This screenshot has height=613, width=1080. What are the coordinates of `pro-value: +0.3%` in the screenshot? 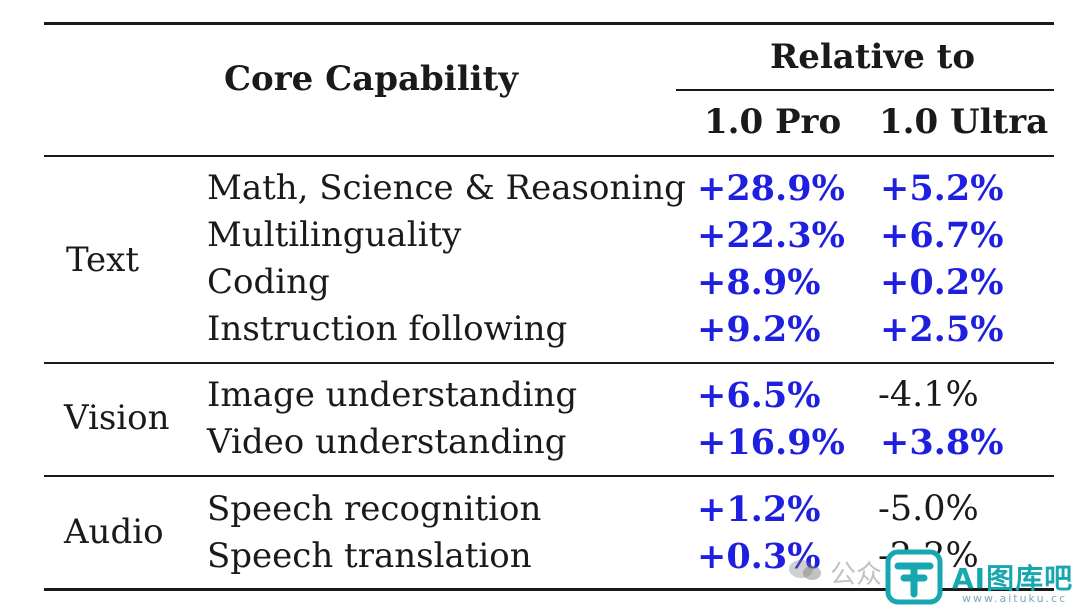 It's located at (759, 556).